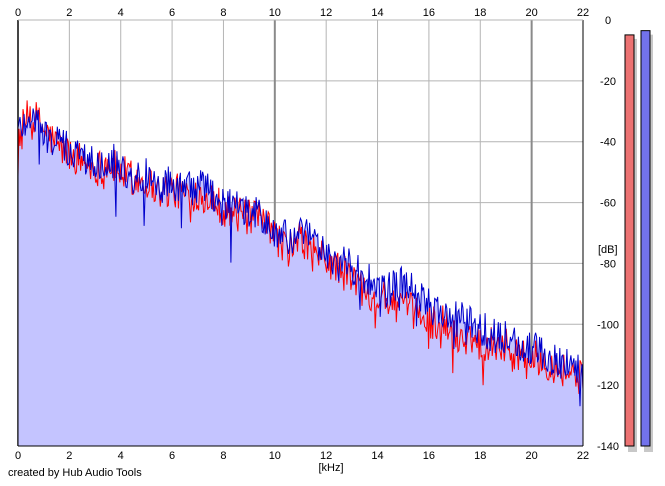 Image resolution: width=665 pixels, height=486 pixels. I want to click on y-tick-label: -100, so click(608, 325).